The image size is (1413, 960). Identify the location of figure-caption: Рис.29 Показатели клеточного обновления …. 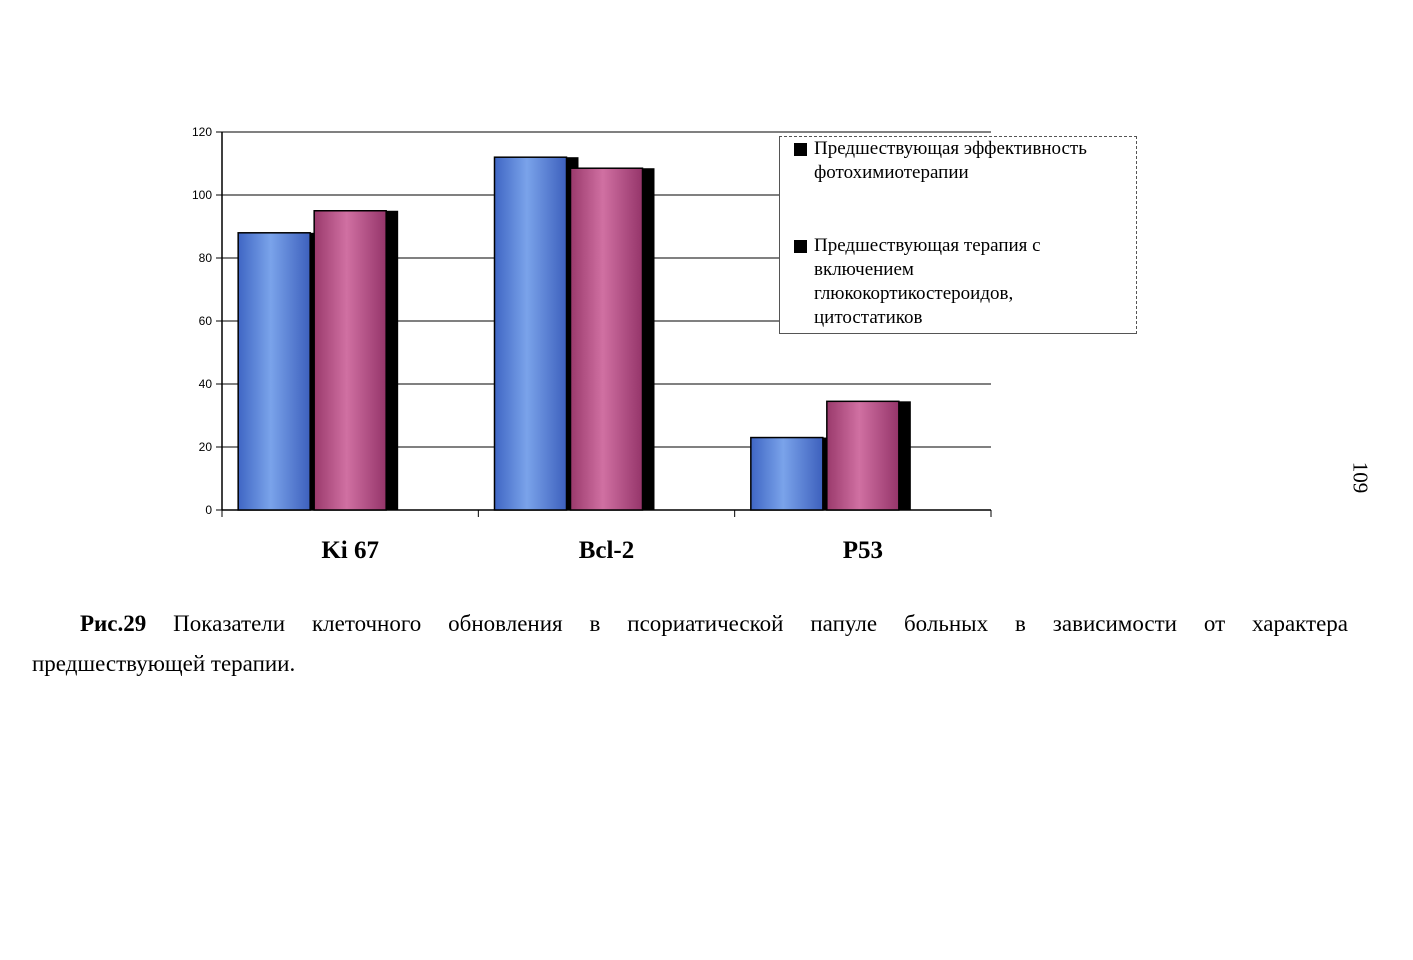
(690, 644).